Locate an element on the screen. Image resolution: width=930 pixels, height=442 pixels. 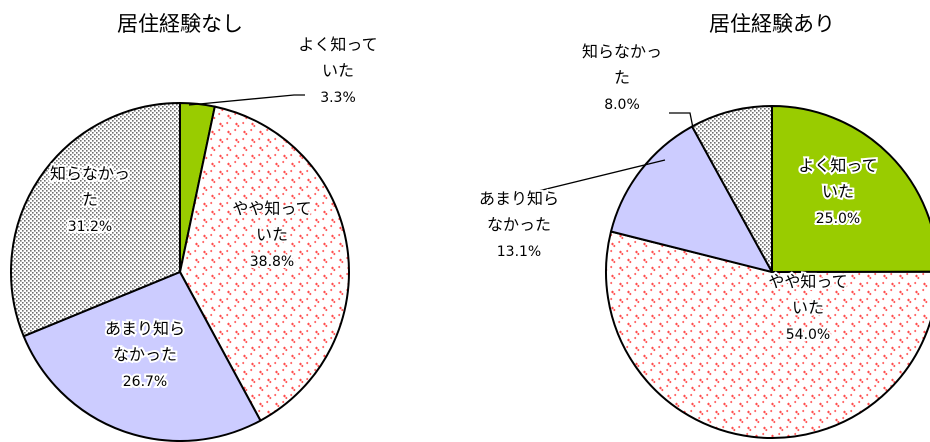
chart1-slice-3-value: 26.7% is located at coordinates (145, 382).